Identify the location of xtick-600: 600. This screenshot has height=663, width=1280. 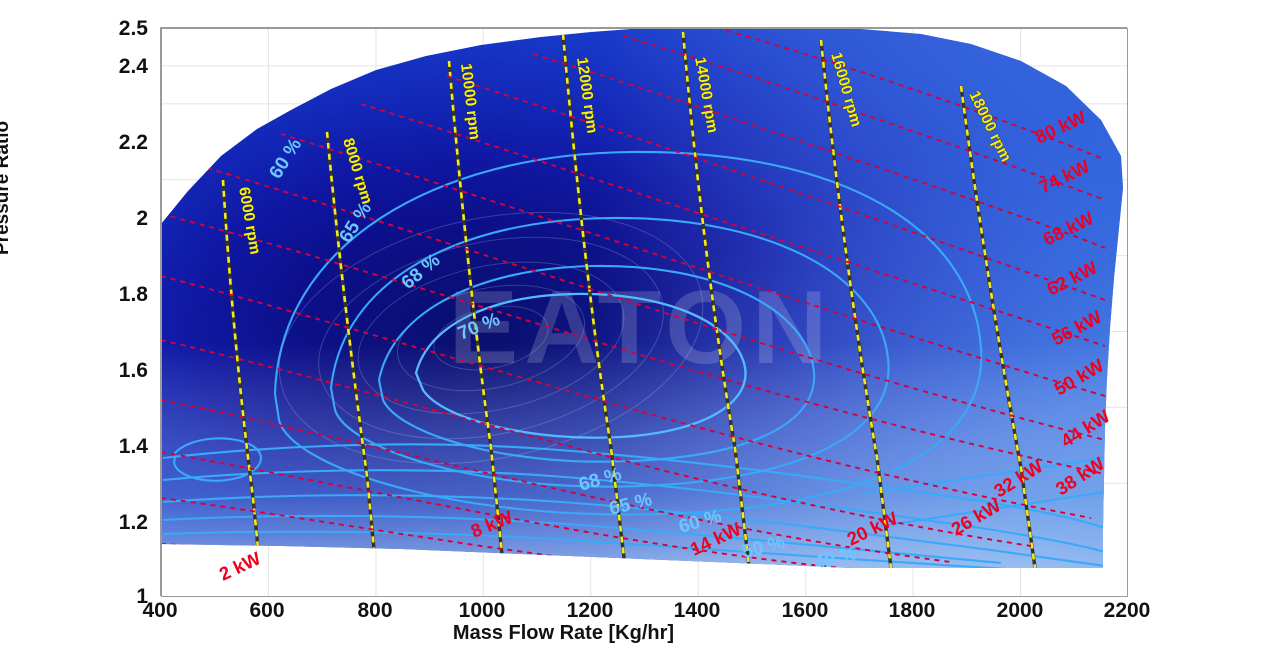
(267, 610).